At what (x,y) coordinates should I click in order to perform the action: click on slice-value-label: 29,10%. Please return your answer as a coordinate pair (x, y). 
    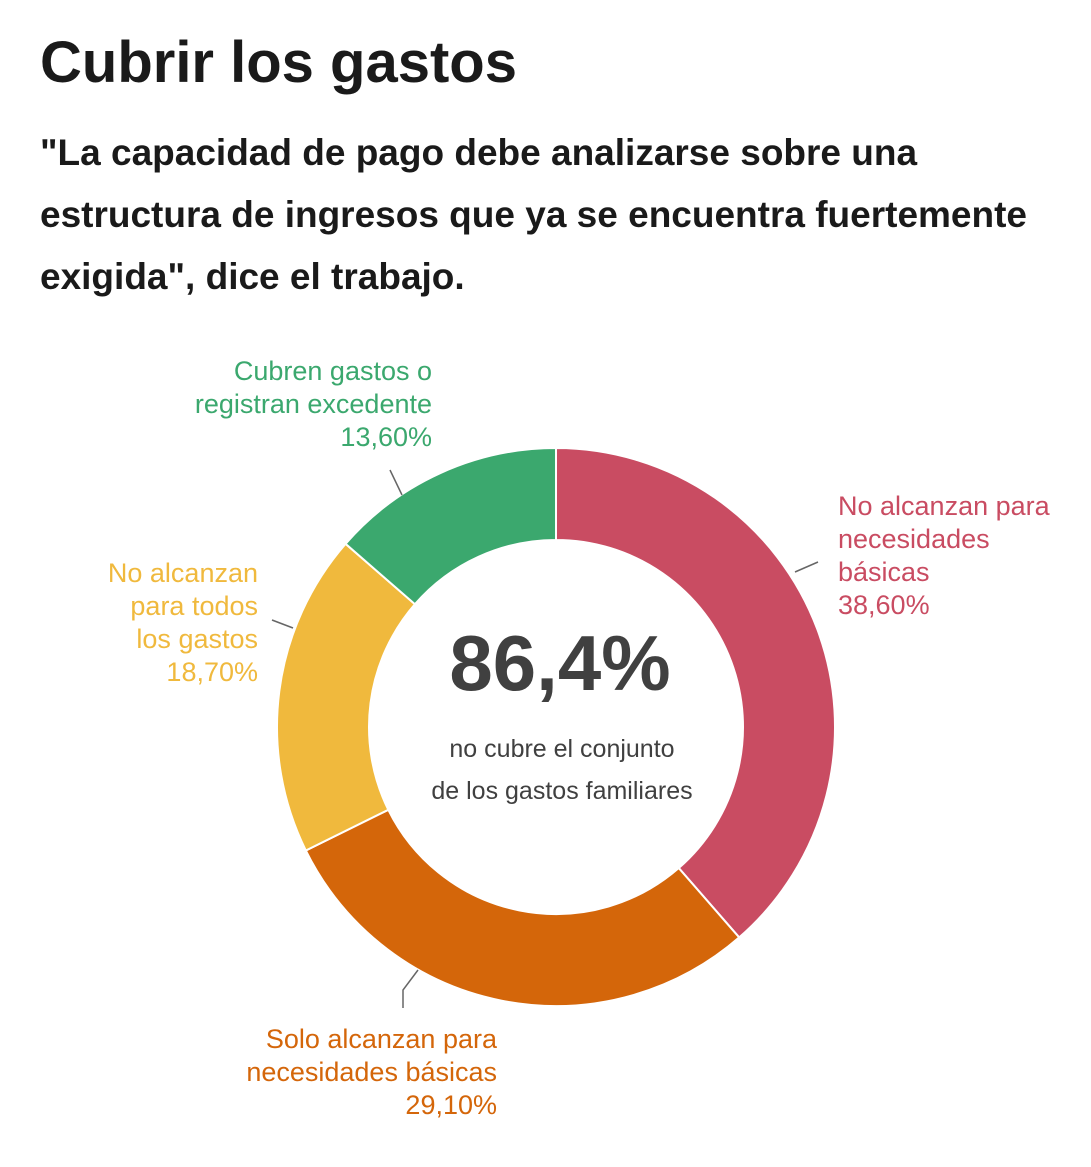
    Looking at the image, I should click on (451, 1105).